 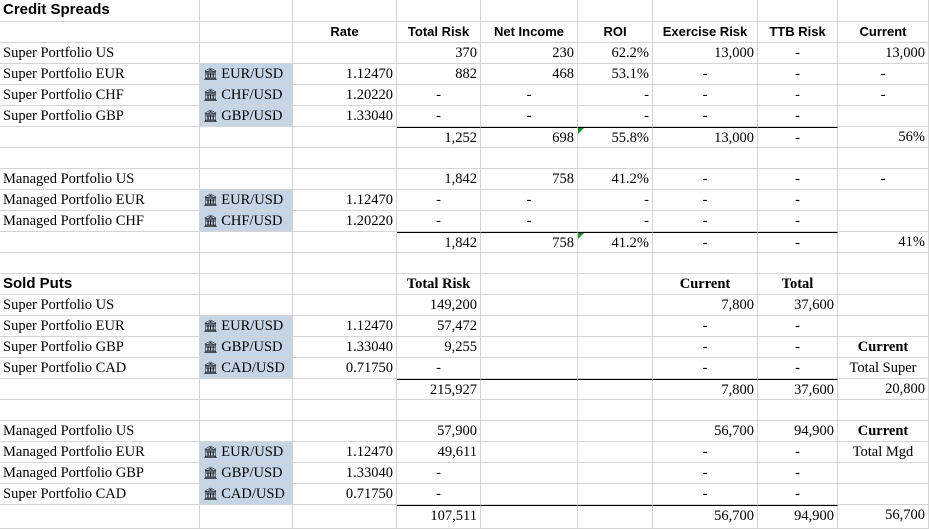 What do you see at coordinates (439, 200) in the screenshot?
I see `cell-r10-c4: -` at bounding box center [439, 200].